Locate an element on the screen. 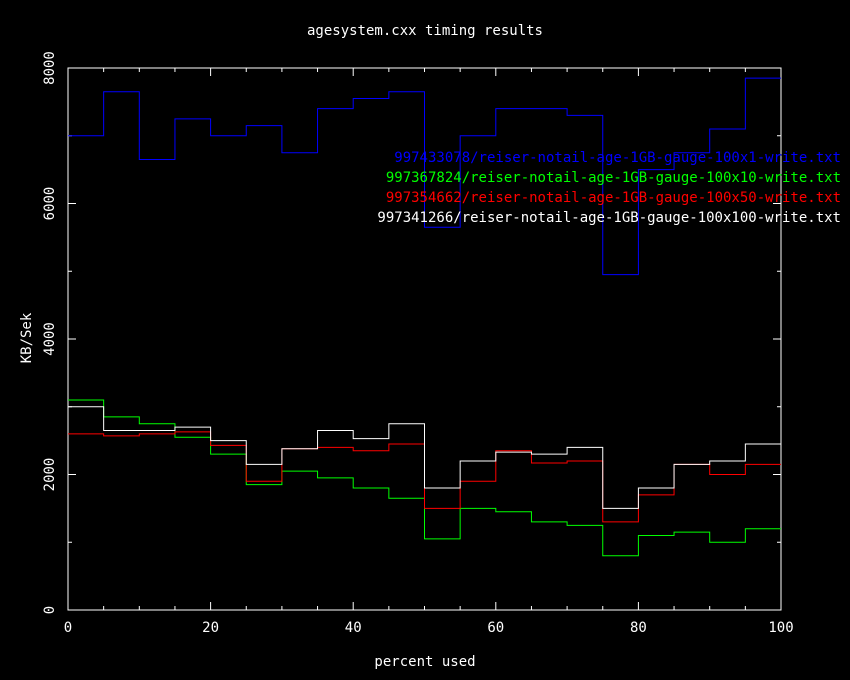 This screenshot has width=850, height=680. x-tick-label: 60 is located at coordinates (495, 628).